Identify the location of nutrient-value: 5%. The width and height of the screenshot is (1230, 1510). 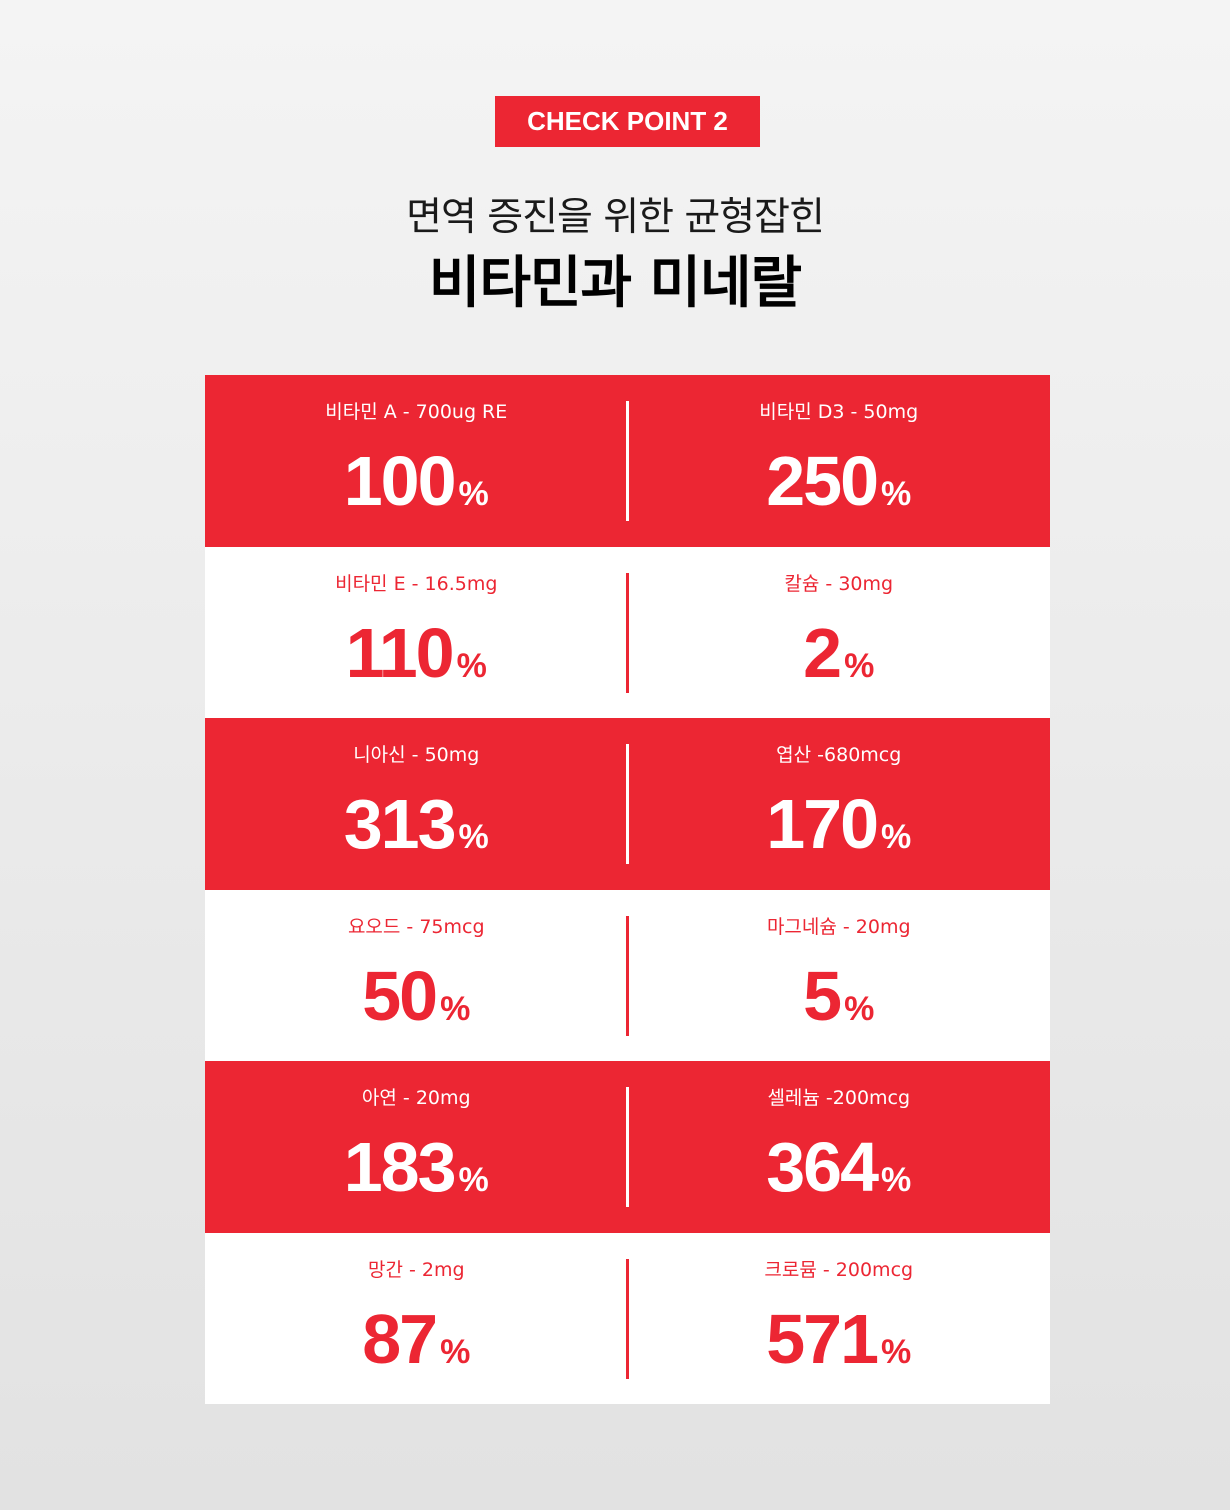
(839, 996).